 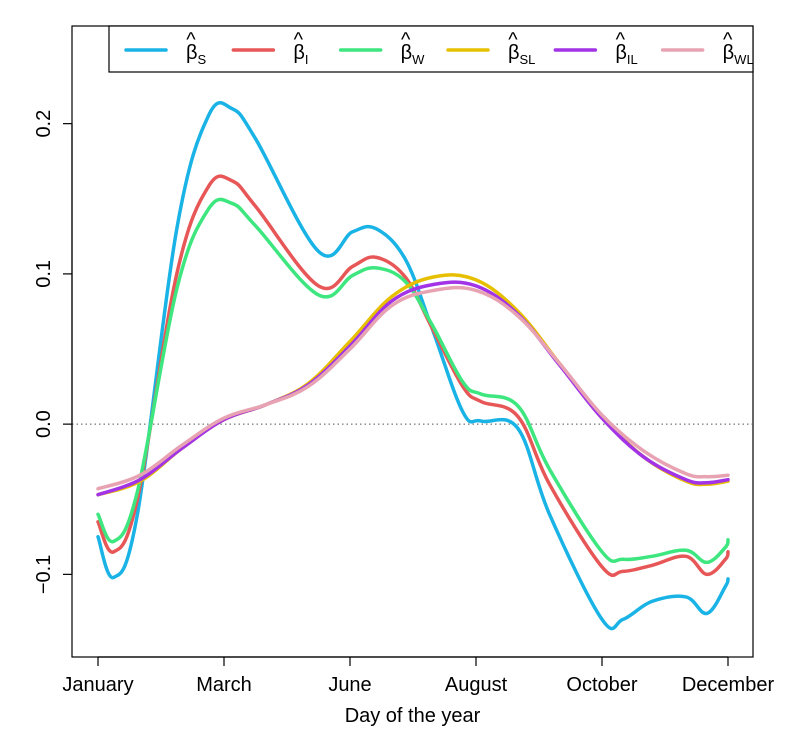 What do you see at coordinates (44, 424) in the screenshot?
I see `y-tick-label: 0.0` at bounding box center [44, 424].